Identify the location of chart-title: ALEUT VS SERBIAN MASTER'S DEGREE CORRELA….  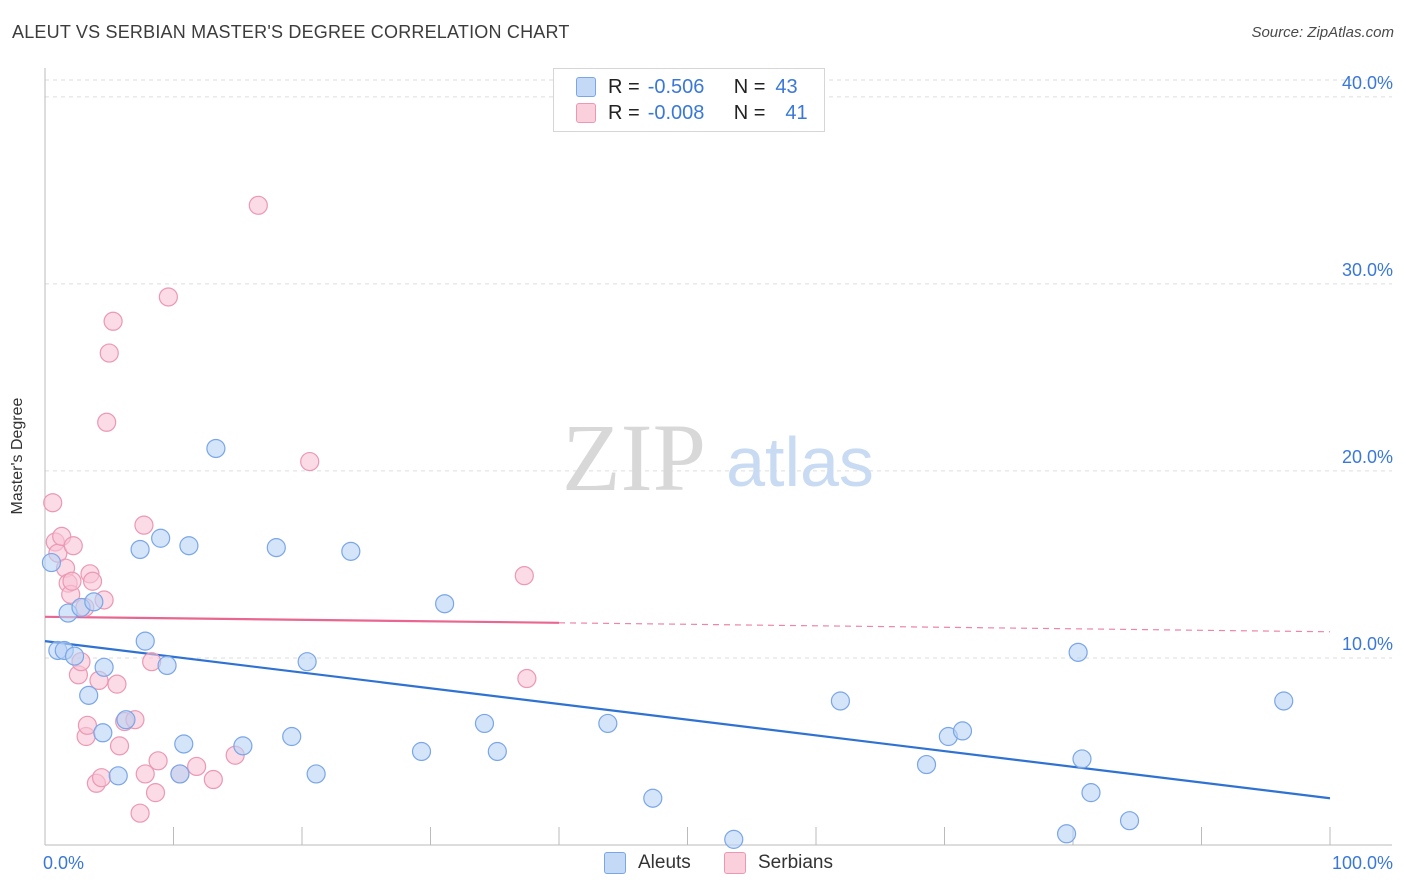
(291, 32).